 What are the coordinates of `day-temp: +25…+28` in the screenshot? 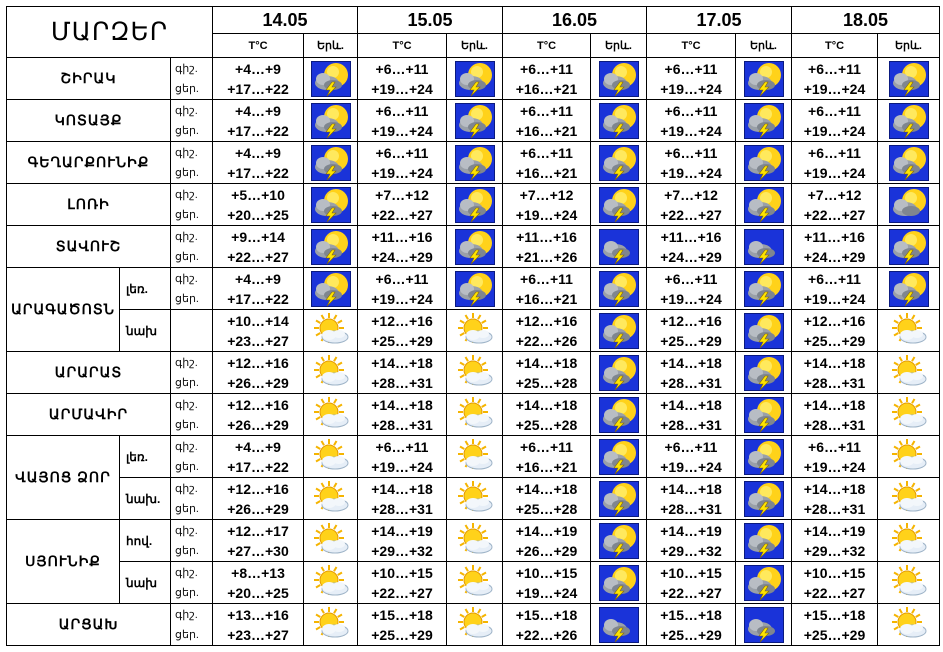 It's located at (546, 508).